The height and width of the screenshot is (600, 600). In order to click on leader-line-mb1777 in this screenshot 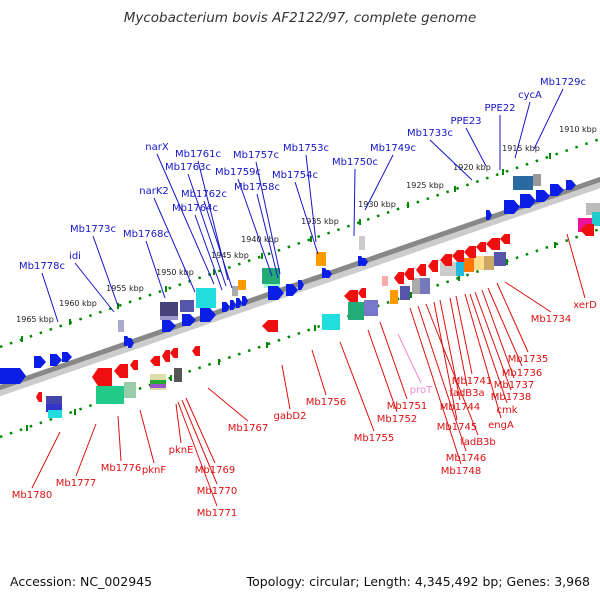, I will do `click(86, 450)`.